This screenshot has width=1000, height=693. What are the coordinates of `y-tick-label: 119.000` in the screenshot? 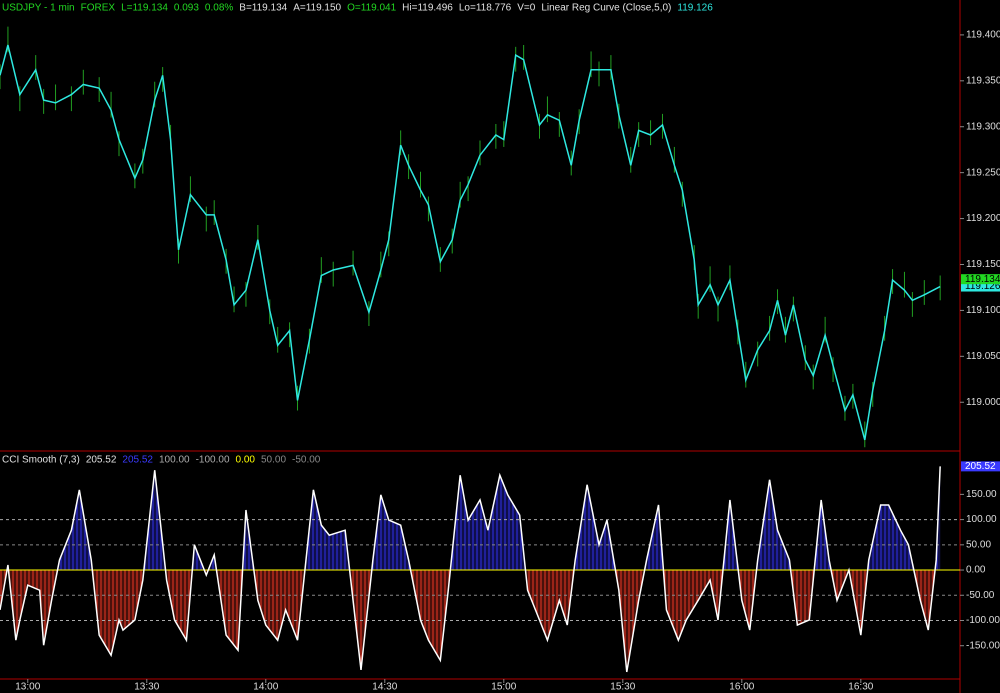 It's located at (983, 402).